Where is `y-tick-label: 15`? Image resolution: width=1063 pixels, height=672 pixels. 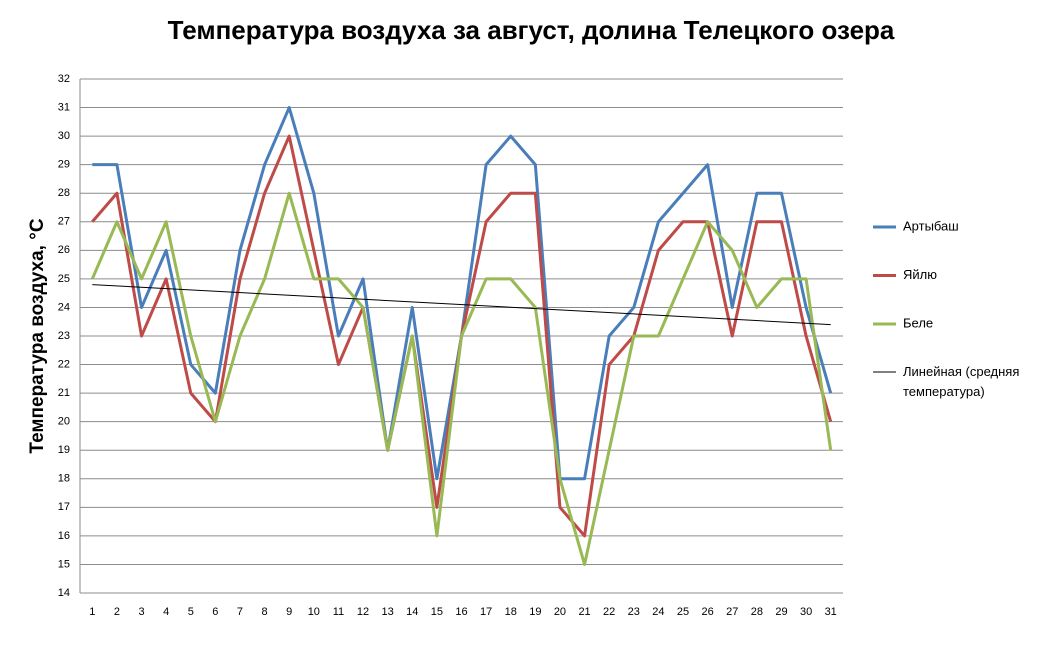 y-tick-label: 15 is located at coordinates (64, 564).